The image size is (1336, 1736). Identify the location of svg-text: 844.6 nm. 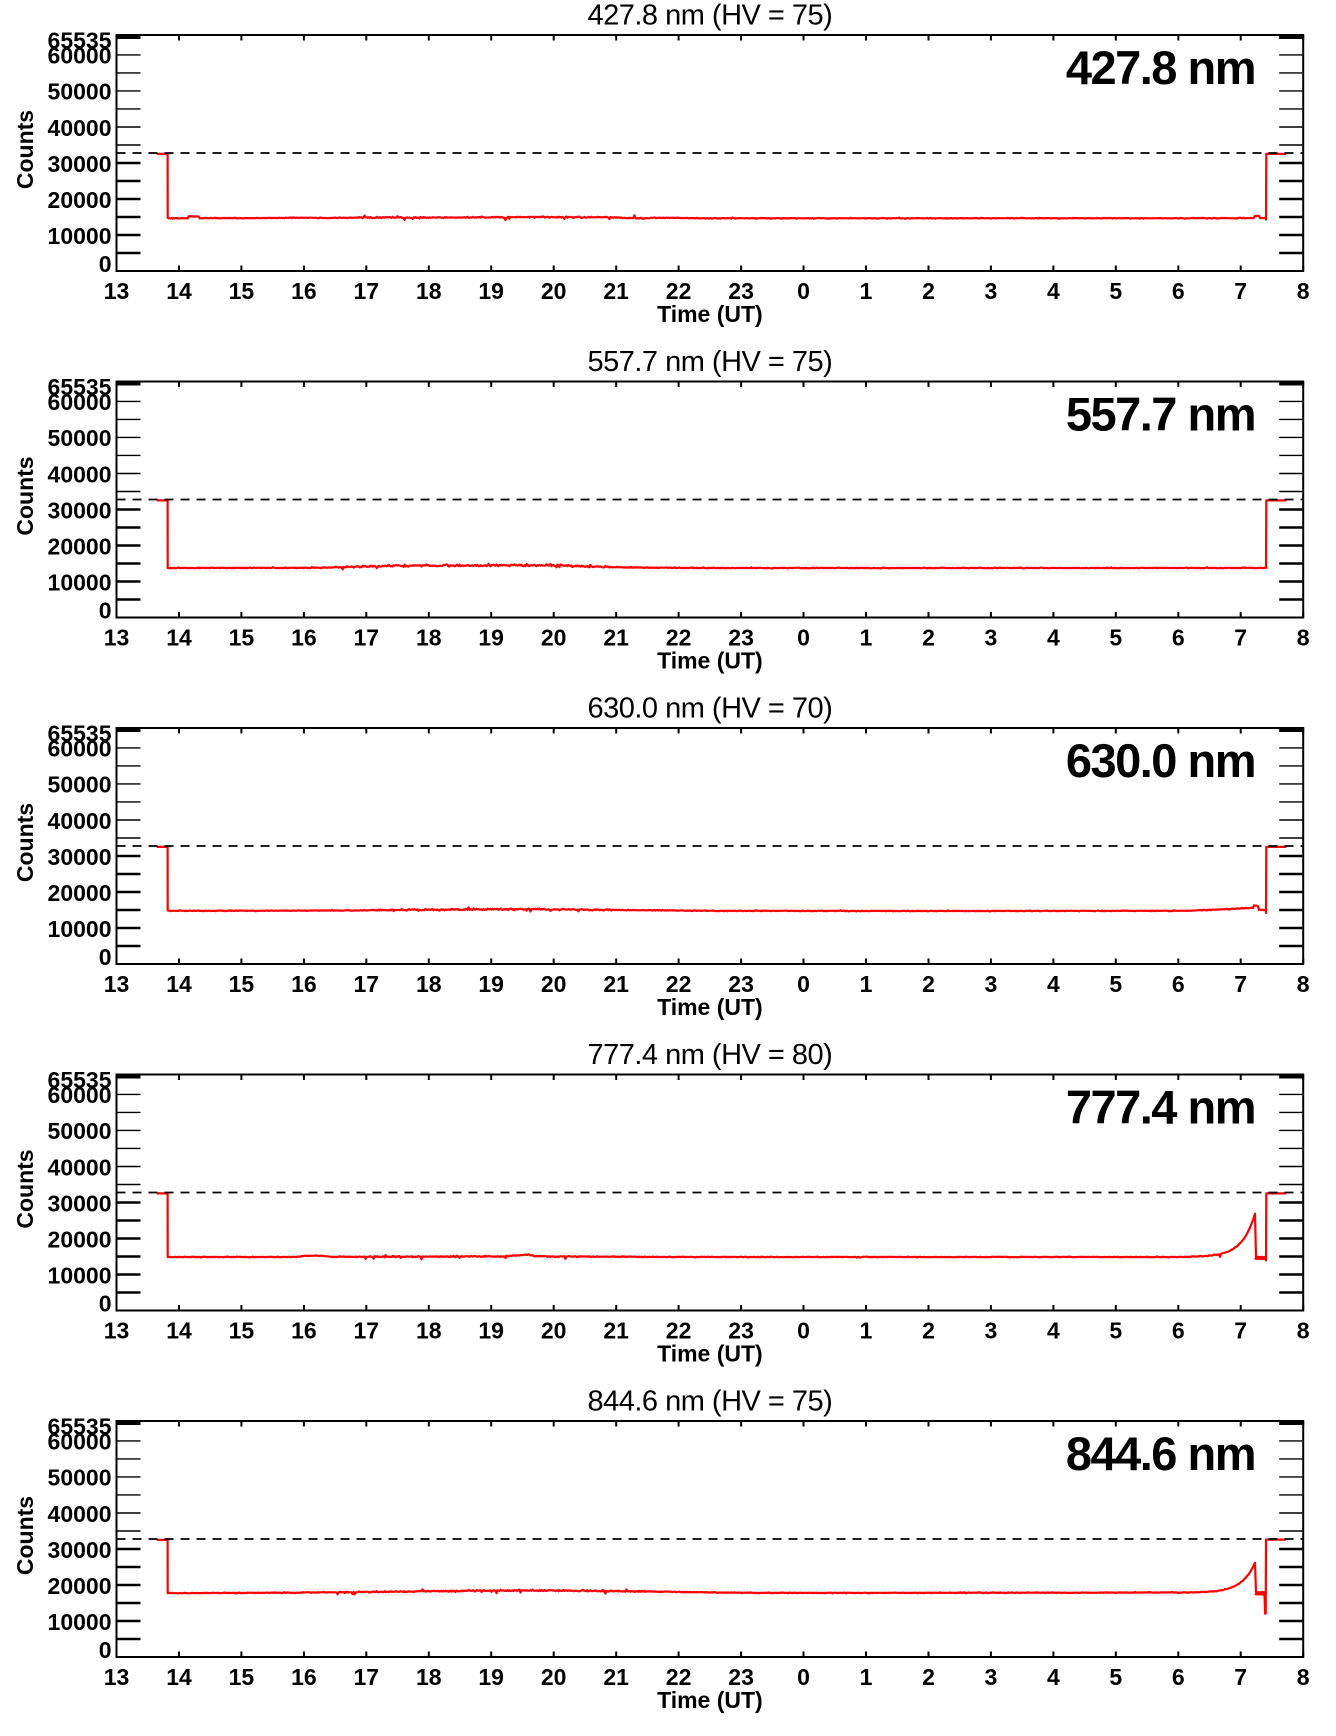
(1160, 1453).